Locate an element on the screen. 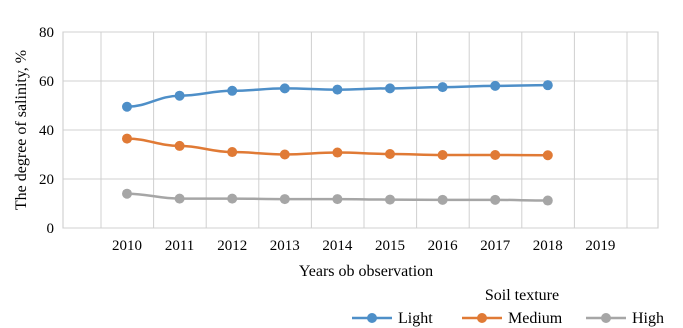 This screenshot has width=683, height=328. x-tick-label: 2014 is located at coordinates (337, 246).